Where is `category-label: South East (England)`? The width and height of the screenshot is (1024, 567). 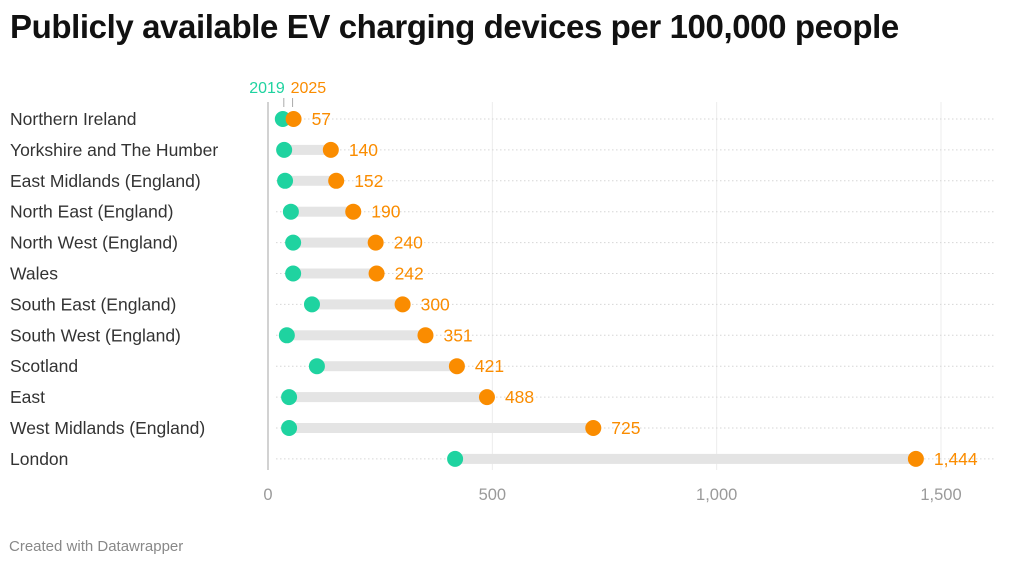 category-label: South East (England) is located at coordinates (93, 304).